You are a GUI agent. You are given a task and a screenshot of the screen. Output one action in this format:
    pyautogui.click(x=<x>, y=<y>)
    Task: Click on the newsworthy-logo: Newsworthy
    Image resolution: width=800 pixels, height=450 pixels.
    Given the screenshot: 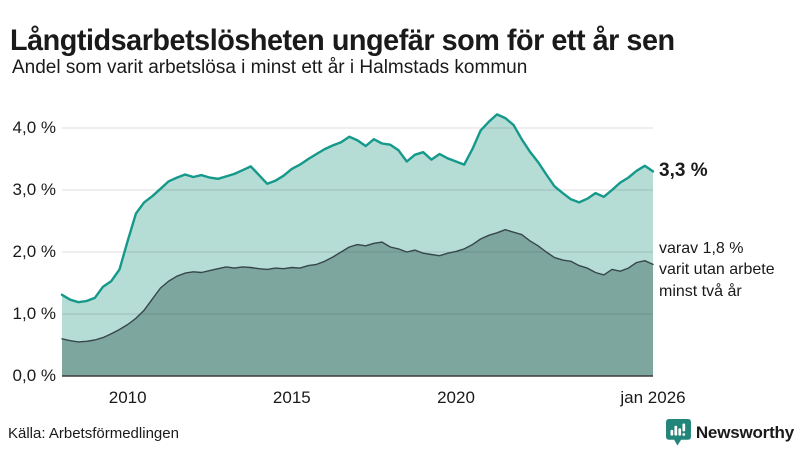 What is the action you would take?
    pyautogui.click(x=729, y=432)
    